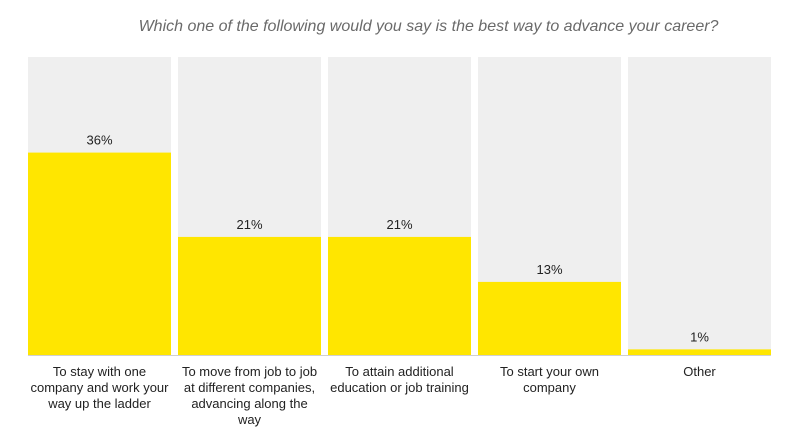 The height and width of the screenshot is (437, 797). What do you see at coordinates (249, 419) in the screenshot?
I see `category-label-line: way` at bounding box center [249, 419].